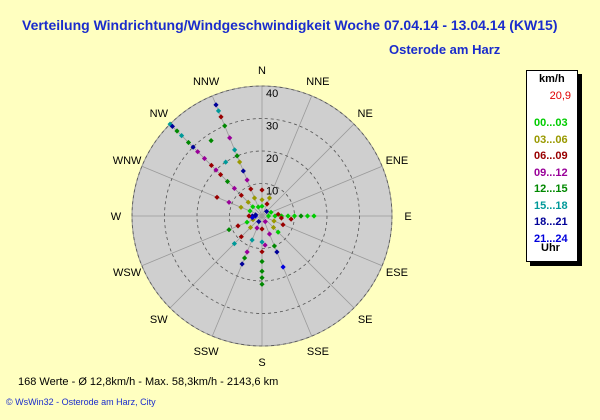  I want to click on legend-band: 00...03, so click(551, 123).